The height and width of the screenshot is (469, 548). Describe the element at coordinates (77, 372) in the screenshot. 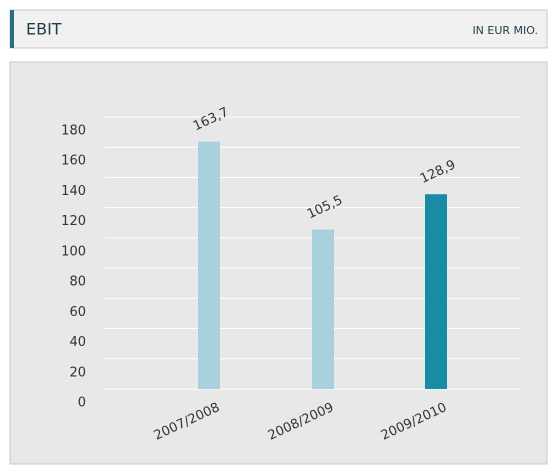

I see `y-tick-label: 20` at that location.